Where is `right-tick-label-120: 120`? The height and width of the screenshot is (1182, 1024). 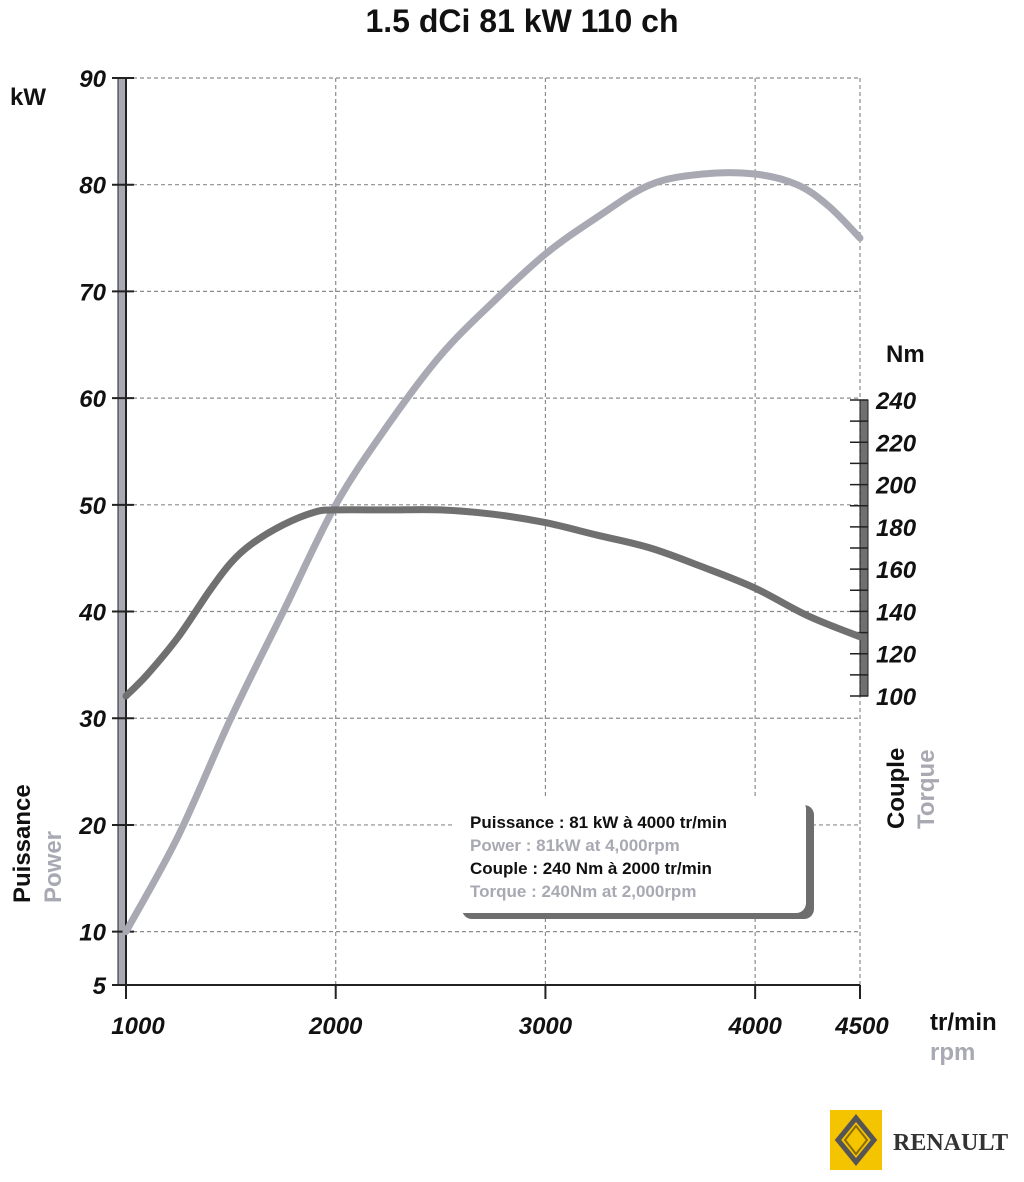
right-tick-label-120: 120 is located at coordinates (896, 655).